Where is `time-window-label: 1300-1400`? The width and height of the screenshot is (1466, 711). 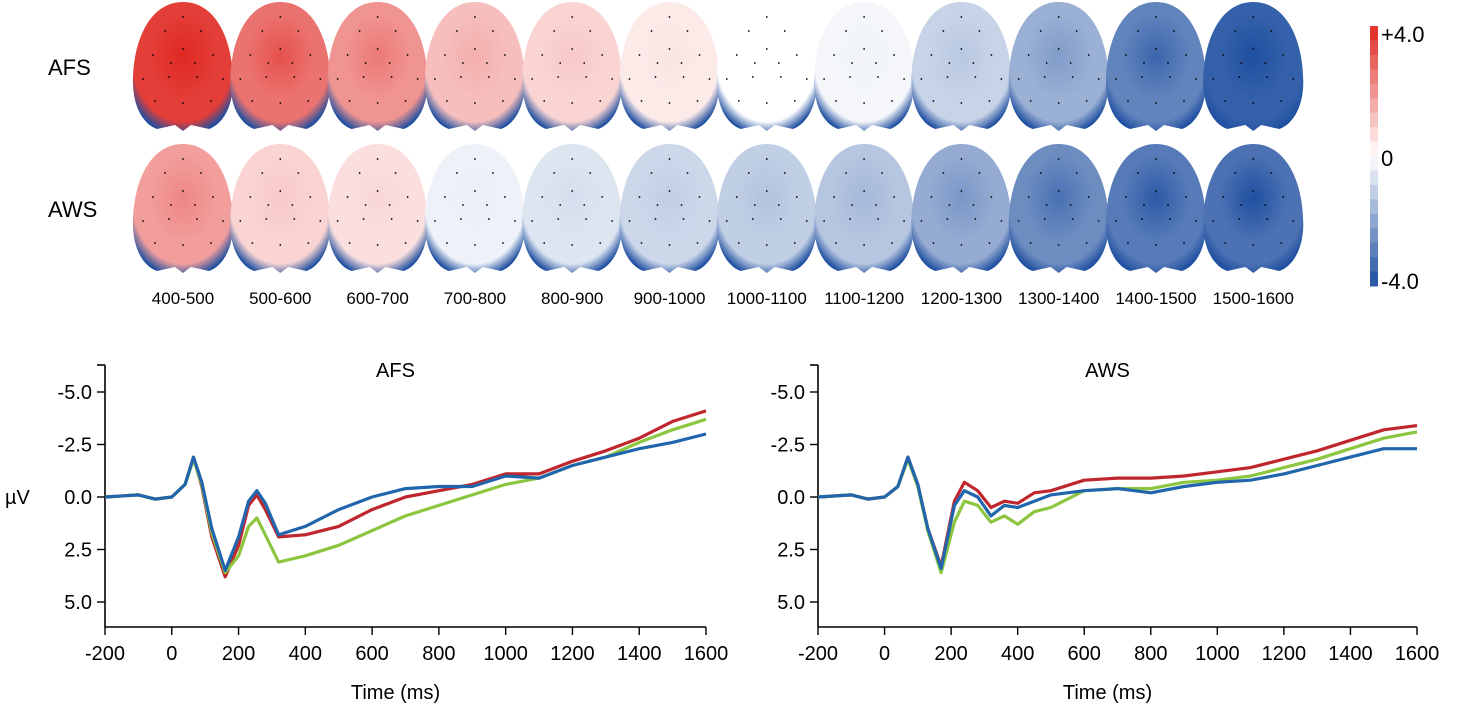 time-window-label: 1300-1400 is located at coordinates (1058, 298).